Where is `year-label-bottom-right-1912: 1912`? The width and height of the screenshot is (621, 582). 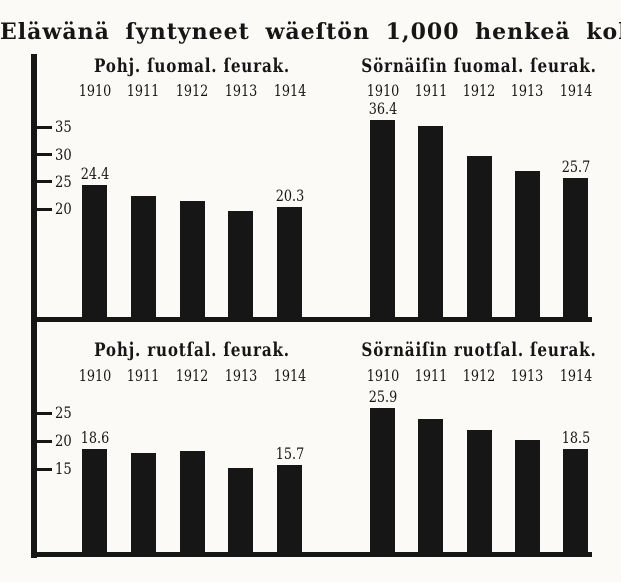
year-label-bottom-right-1912: 1912 is located at coordinates (479, 375).